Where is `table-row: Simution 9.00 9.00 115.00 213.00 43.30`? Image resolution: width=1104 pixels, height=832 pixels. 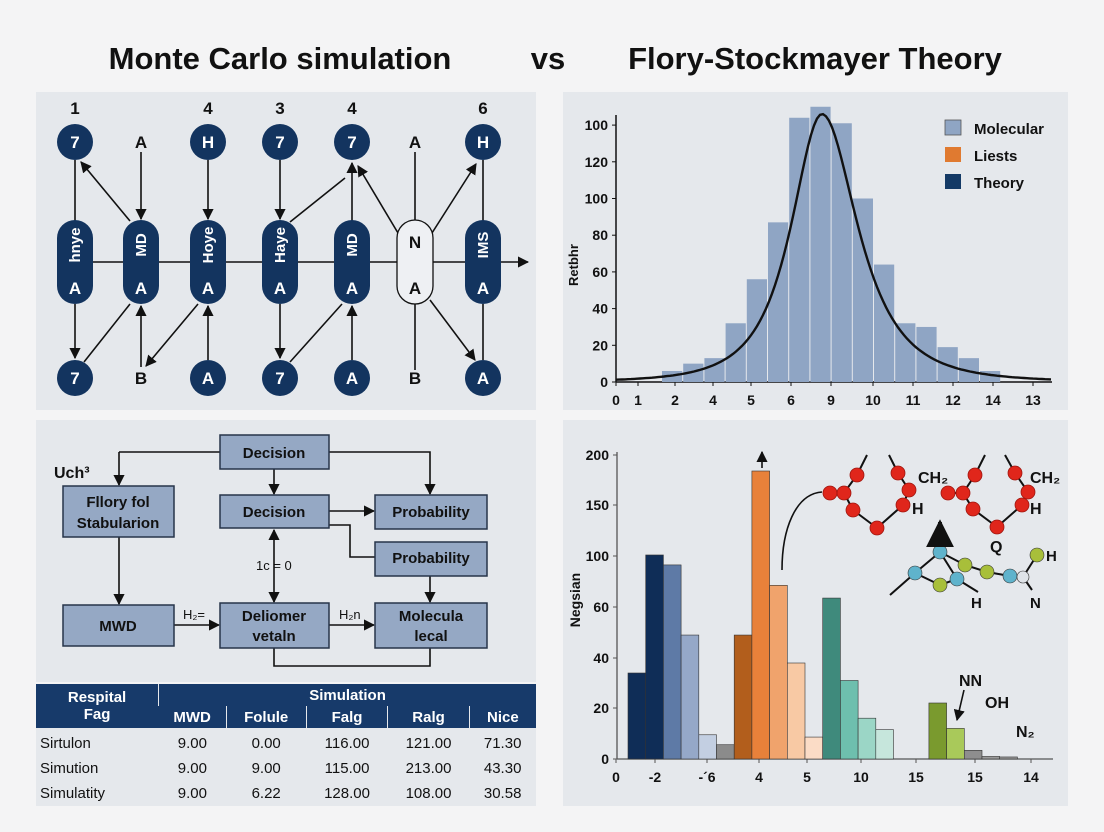 table-row: Simution 9.00 9.00 115.00 213.00 43.30 is located at coordinates (286, 768).